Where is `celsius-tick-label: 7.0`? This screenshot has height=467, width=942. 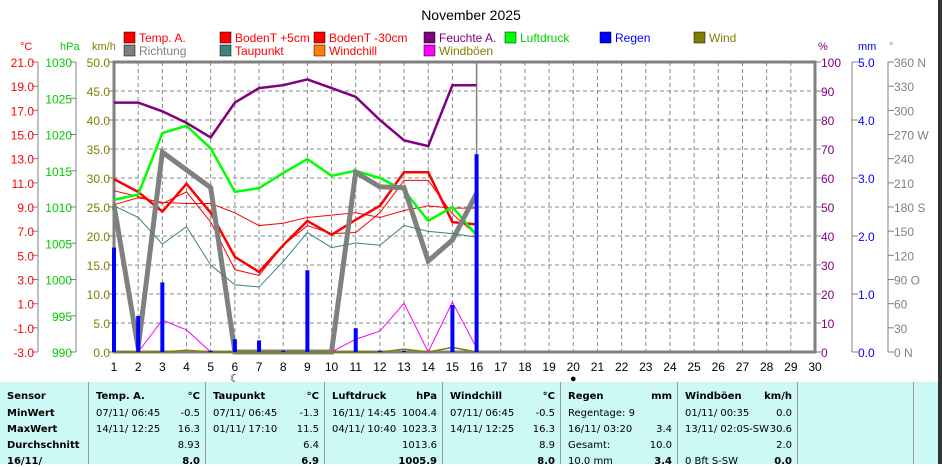 celsius-tick-label: 7.0 is located at coordinates (25, 232).